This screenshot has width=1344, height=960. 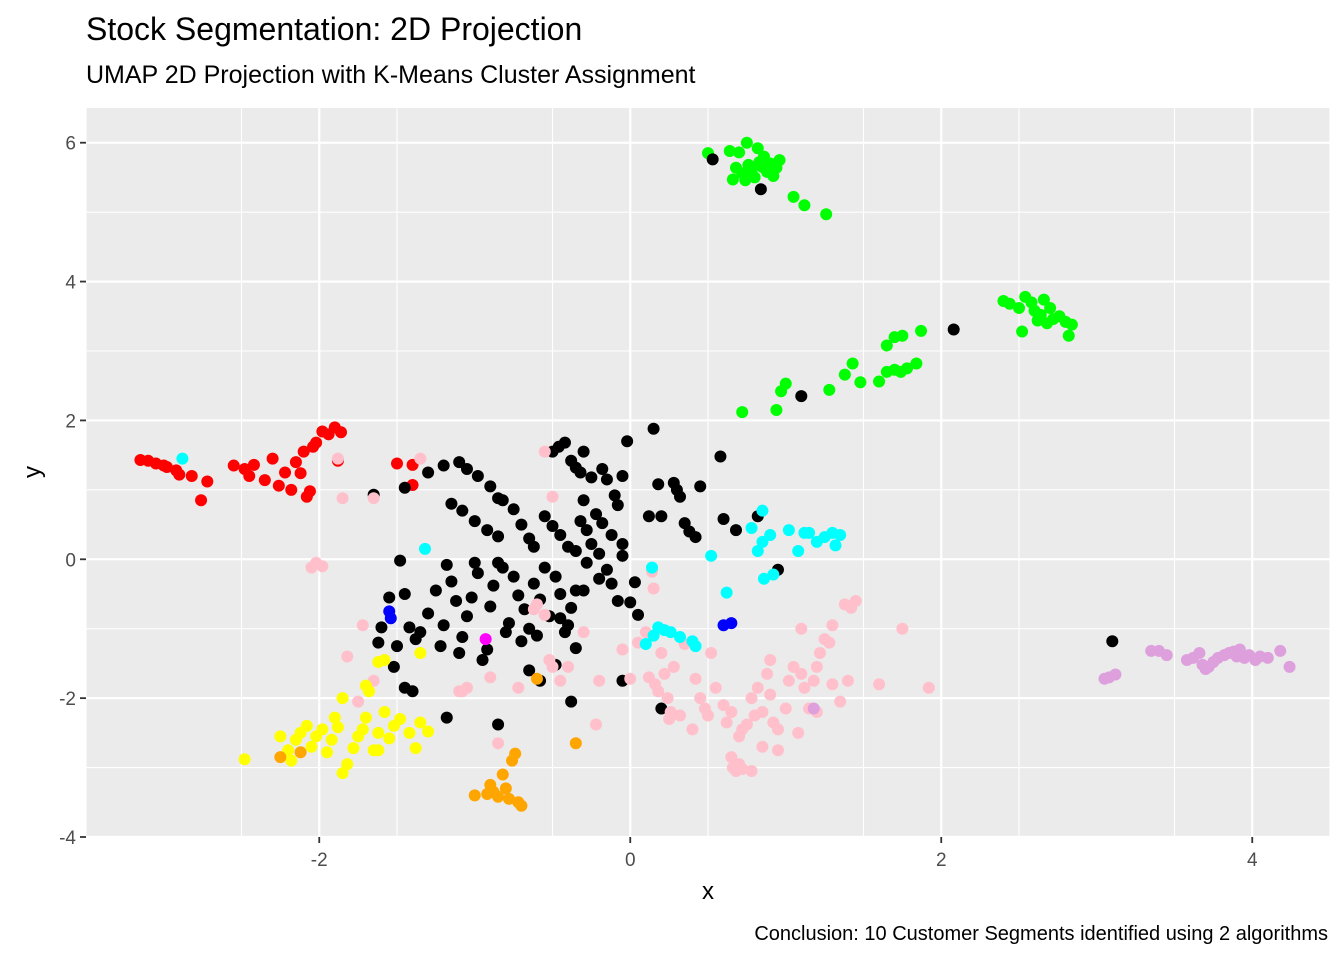 What do you see at coordinates (32, 472) in the screenshot?
I see `y-axis-title: y` at bounding box center [32, 472].